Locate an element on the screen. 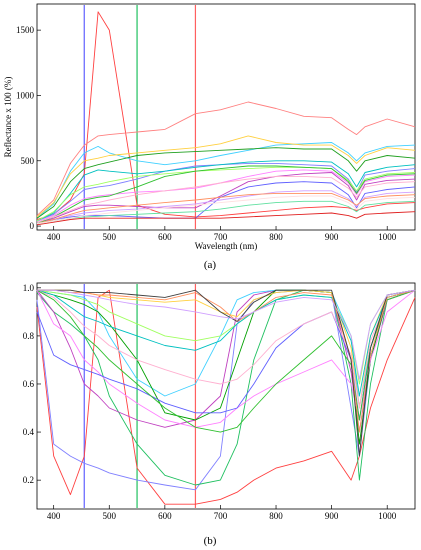 Image resolution: width=421 pixels, height=550 pixels. y-tick-label: 1000 is located at coordinates (25, 95).